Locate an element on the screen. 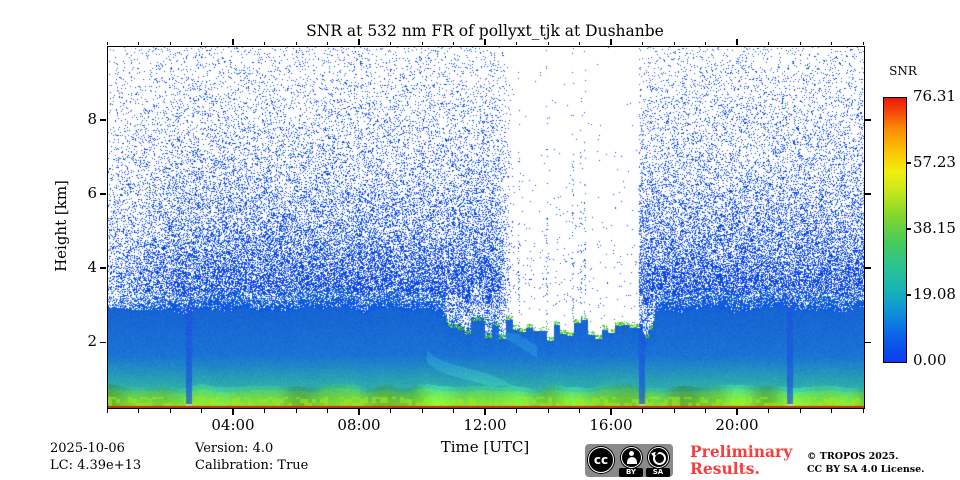 This screenshot has width=960, height=480. y-tick-label: 4 is located at coordinates (92, 267).